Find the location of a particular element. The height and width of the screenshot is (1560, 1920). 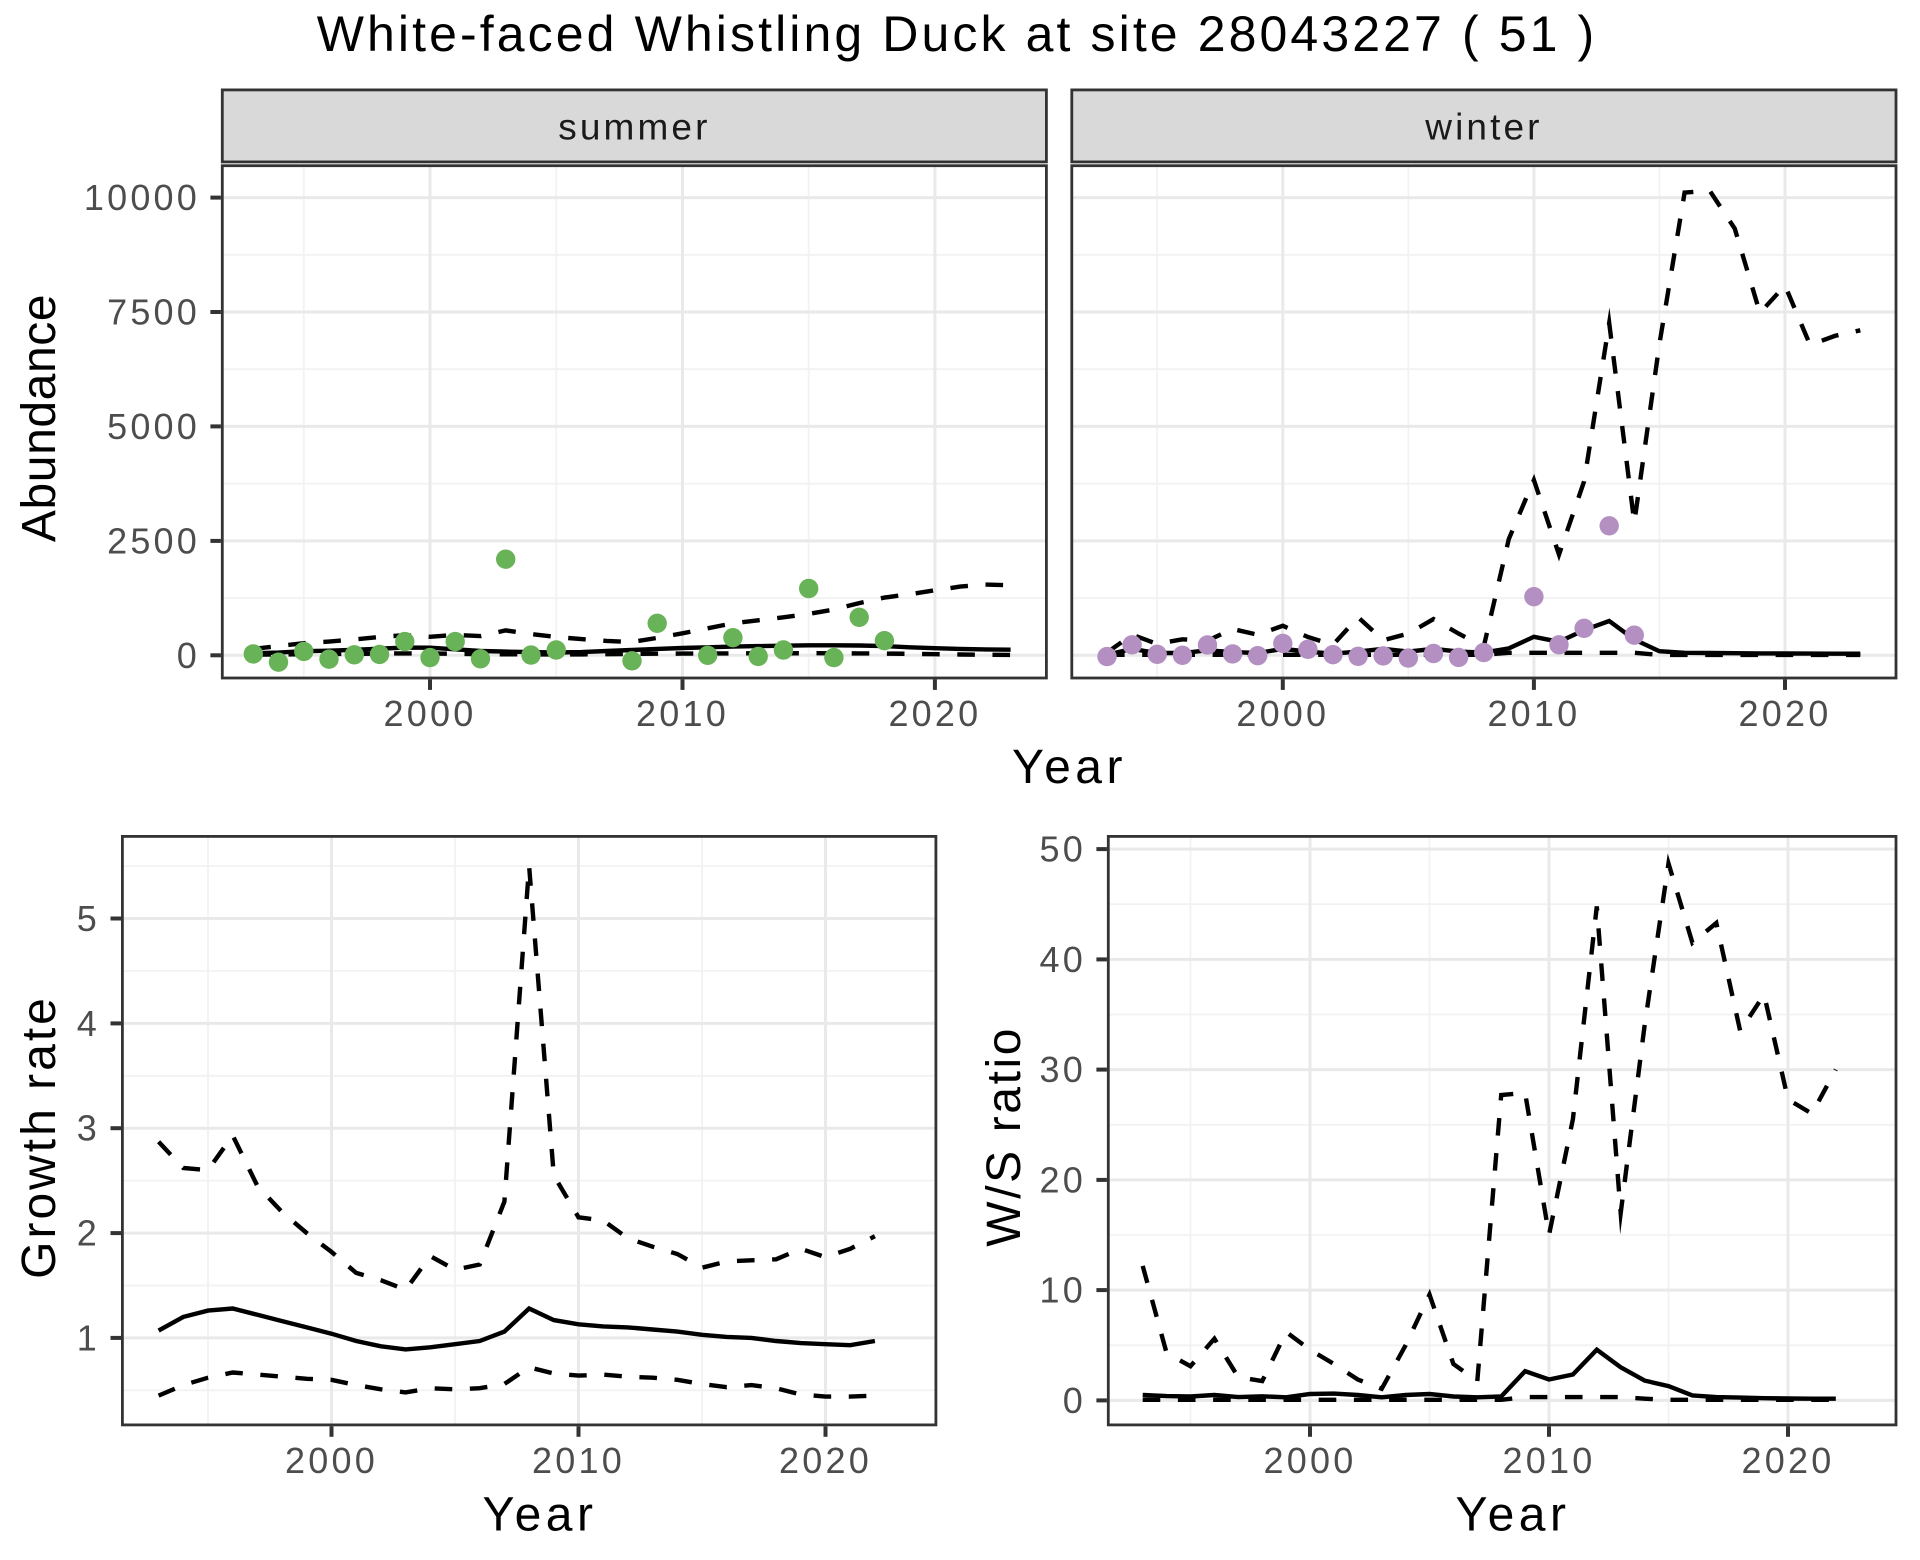

svg-text: 40 is located at coordinates (1063, 959).